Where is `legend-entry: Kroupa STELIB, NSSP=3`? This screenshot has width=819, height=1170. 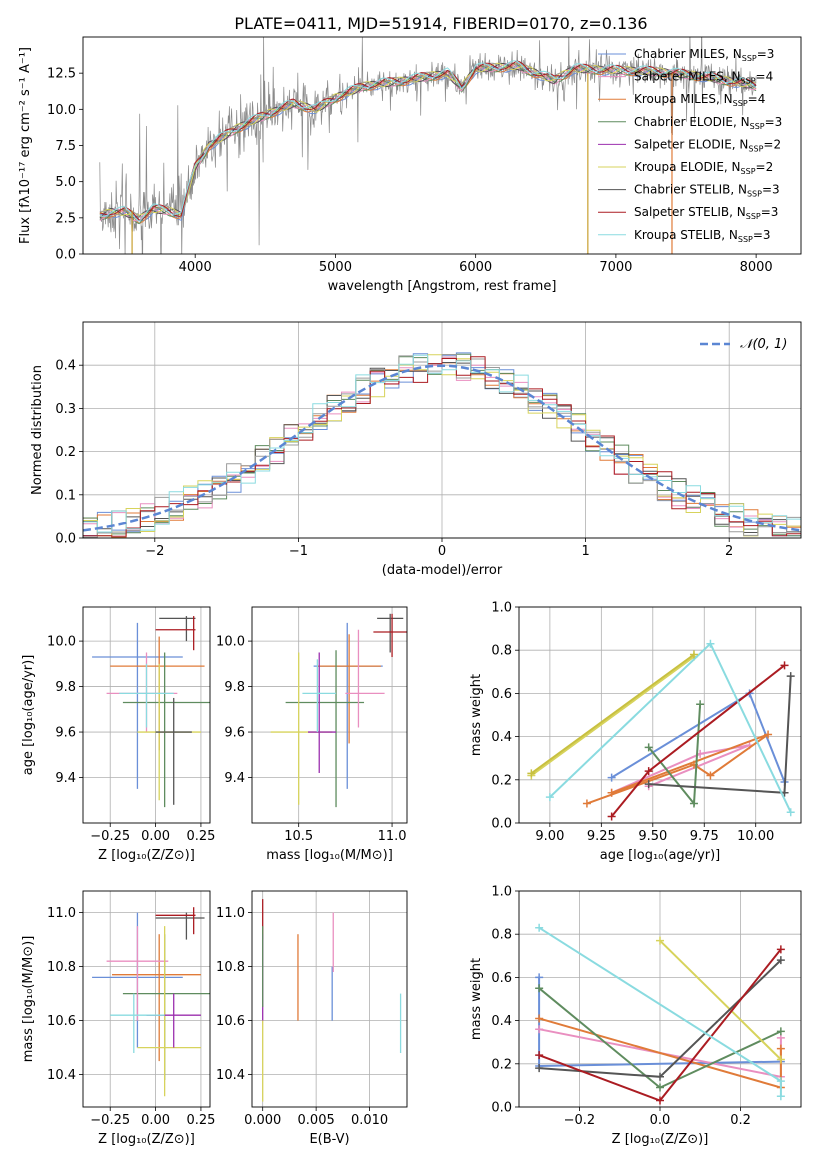
legend-entry: Kroupa STELIB, NSSP=3 is located at coordinates (702, 236).